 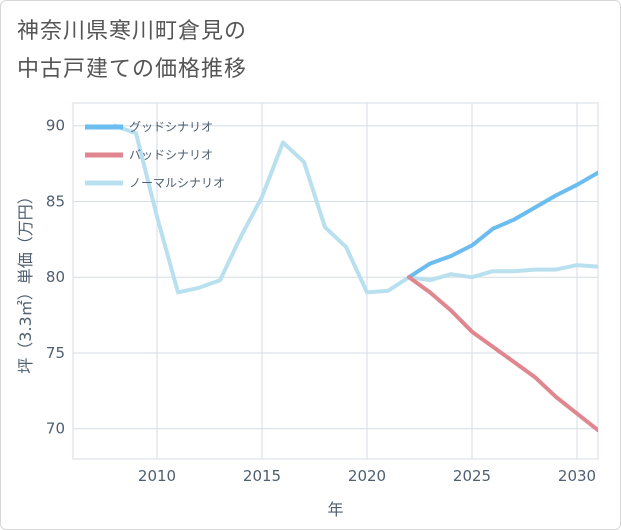 What do you see at coordinates (171, 127) in the screenshot?
I see `legend-label-good: グッドシナリオ` at bounding box center [171, 127].